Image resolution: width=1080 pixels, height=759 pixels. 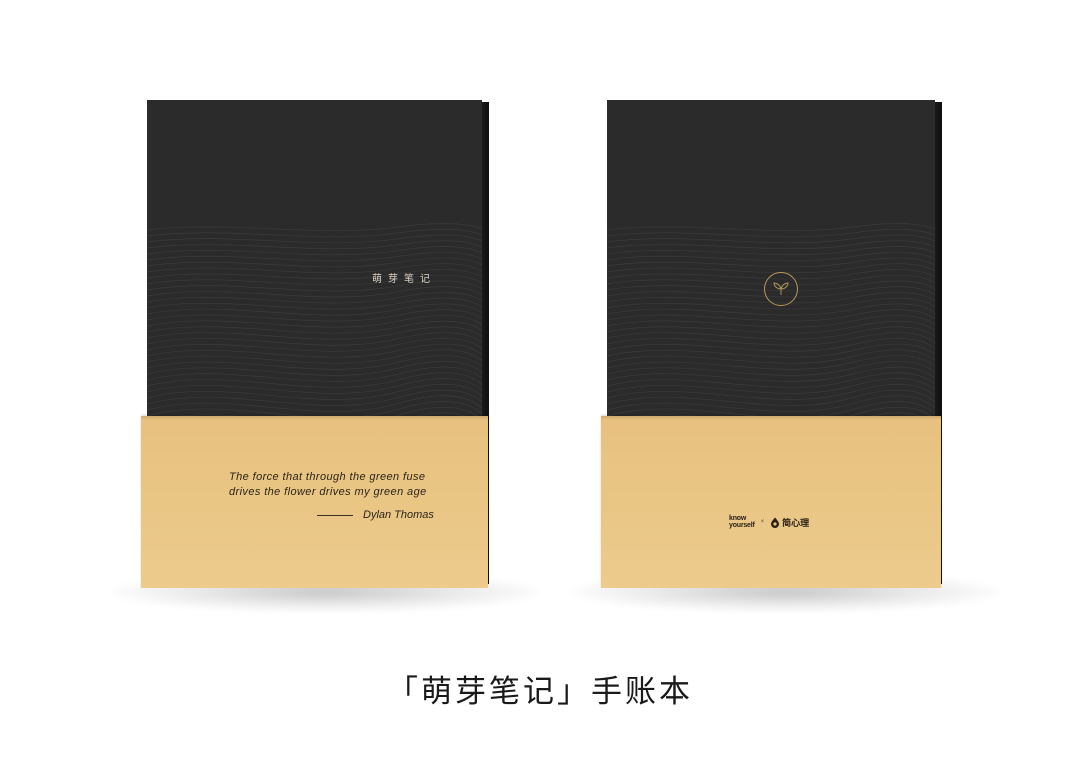 I want to click on quote-attribution: Dylan Thomas, so click(x=375, y=515).